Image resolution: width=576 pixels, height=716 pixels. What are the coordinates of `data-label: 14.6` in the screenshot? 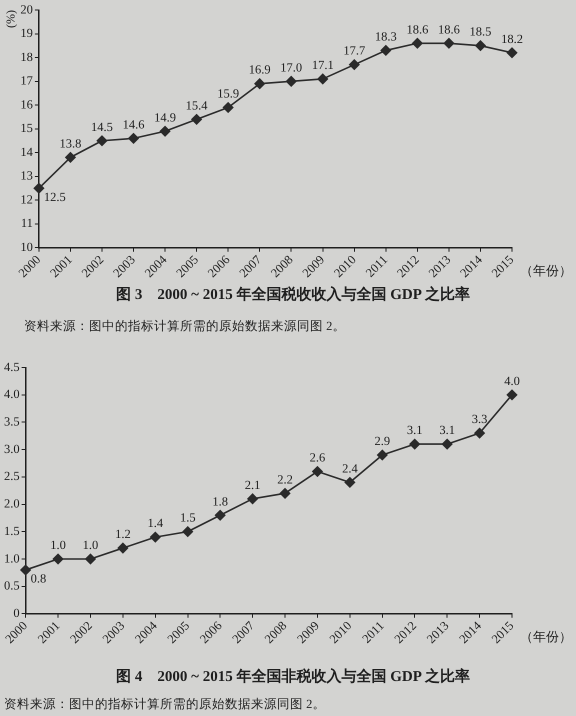 It's located at (133, 124).